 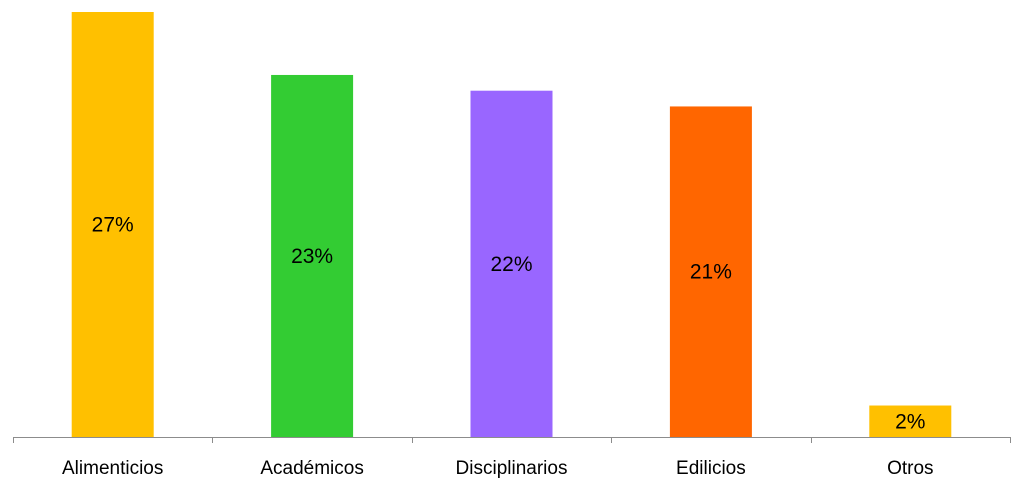 I want to click on data-label: 27%, so click(x=113, y=225).